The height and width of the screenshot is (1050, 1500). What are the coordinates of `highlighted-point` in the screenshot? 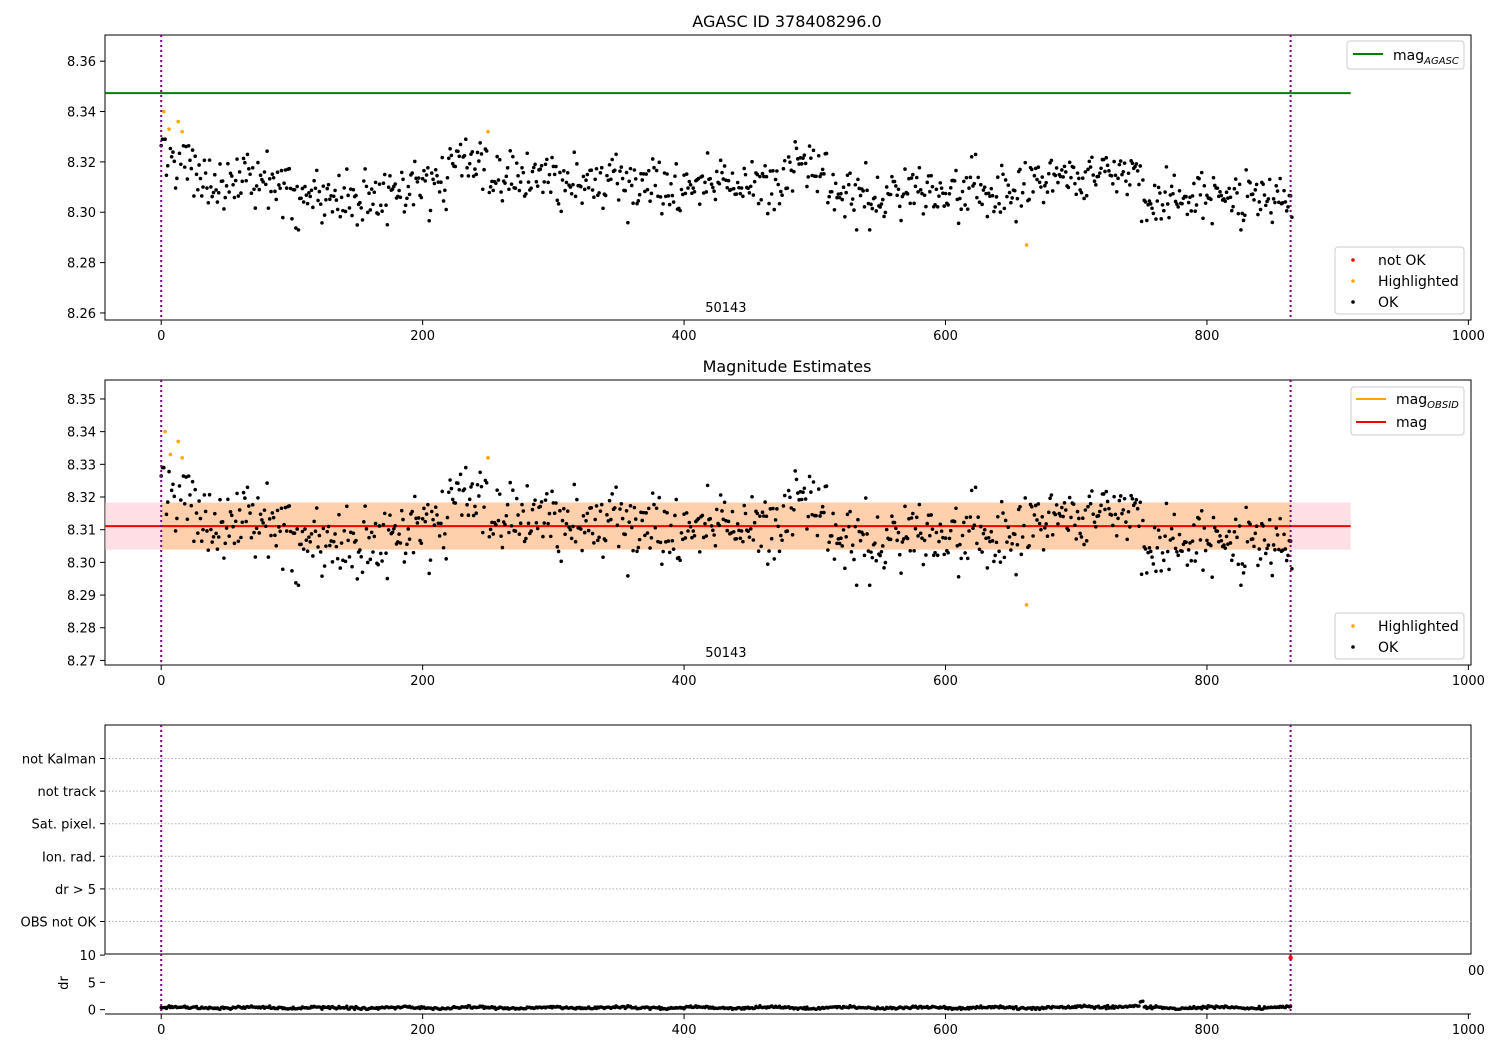 It's located at (1026, 605).